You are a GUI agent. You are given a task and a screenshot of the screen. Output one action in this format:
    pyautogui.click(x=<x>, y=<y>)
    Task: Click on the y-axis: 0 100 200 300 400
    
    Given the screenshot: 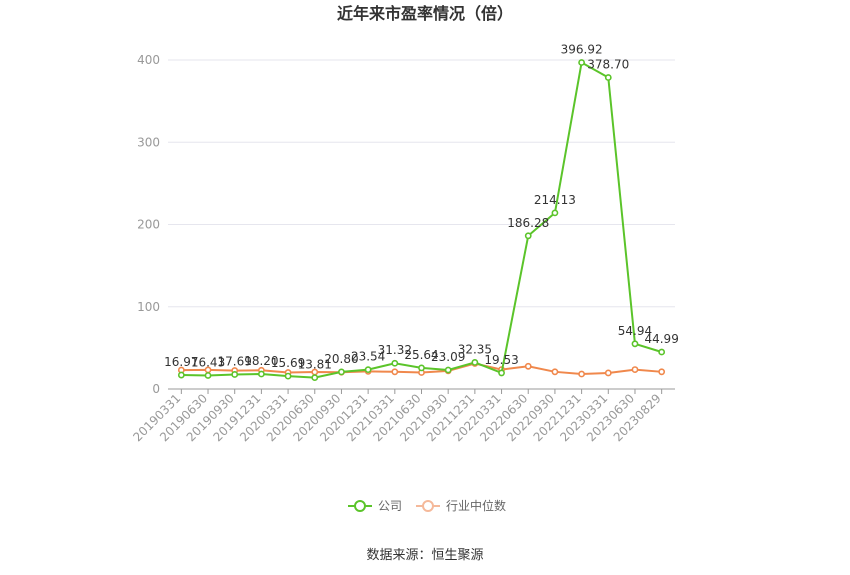 What is the action you would take?
    pyautogui.click(x=148, y=224)
    